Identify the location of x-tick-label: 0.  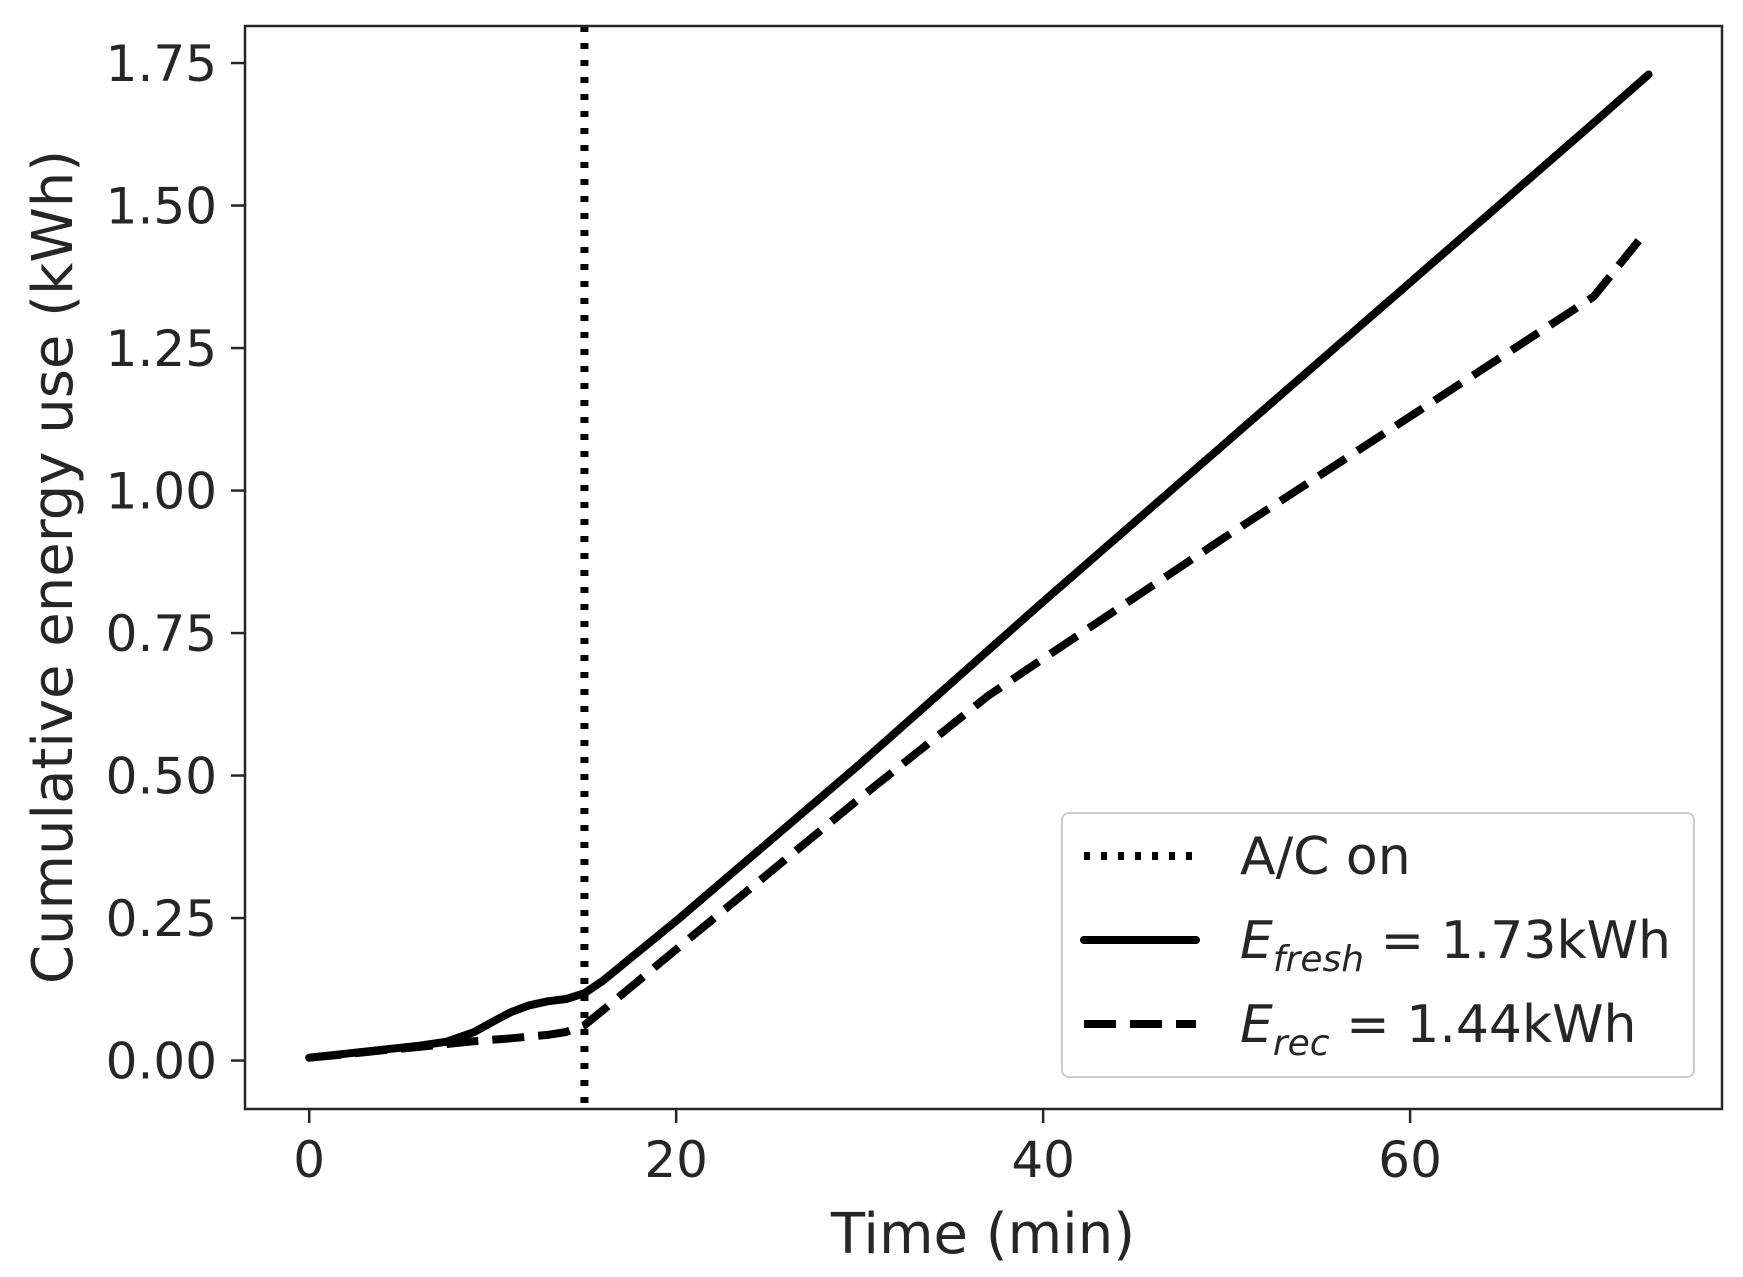
(309, 1160).